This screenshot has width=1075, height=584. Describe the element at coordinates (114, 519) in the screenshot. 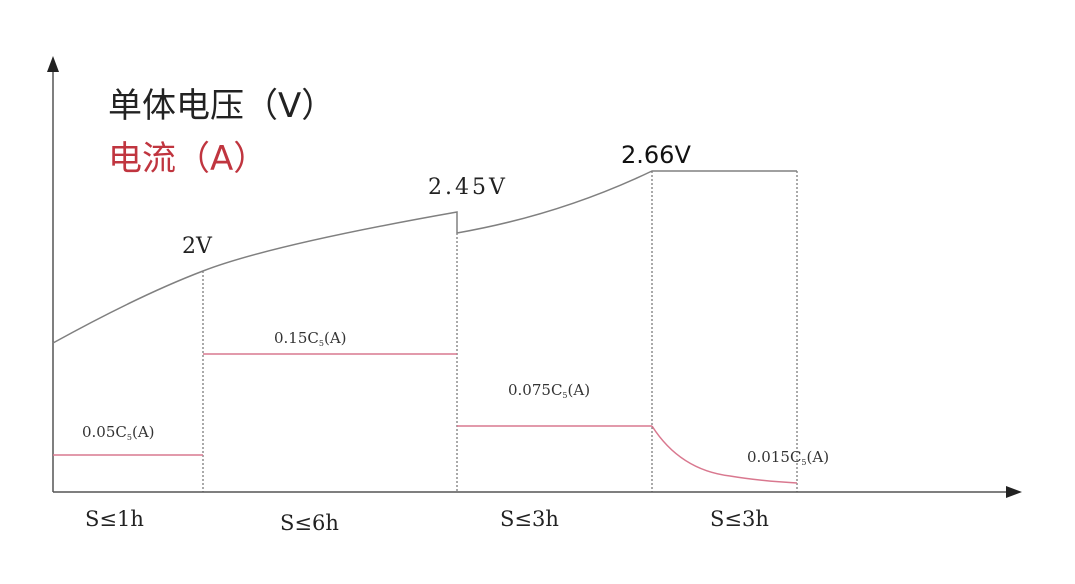

I see `stage-duration: S≤1h` at that location.